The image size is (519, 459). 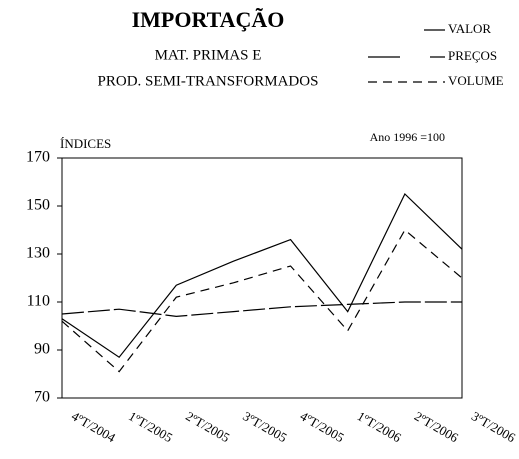 What do you see at coordinates (469, 28) in the screenshot?
I see `legend-label: VALOR` at bounding box center [469, 28].